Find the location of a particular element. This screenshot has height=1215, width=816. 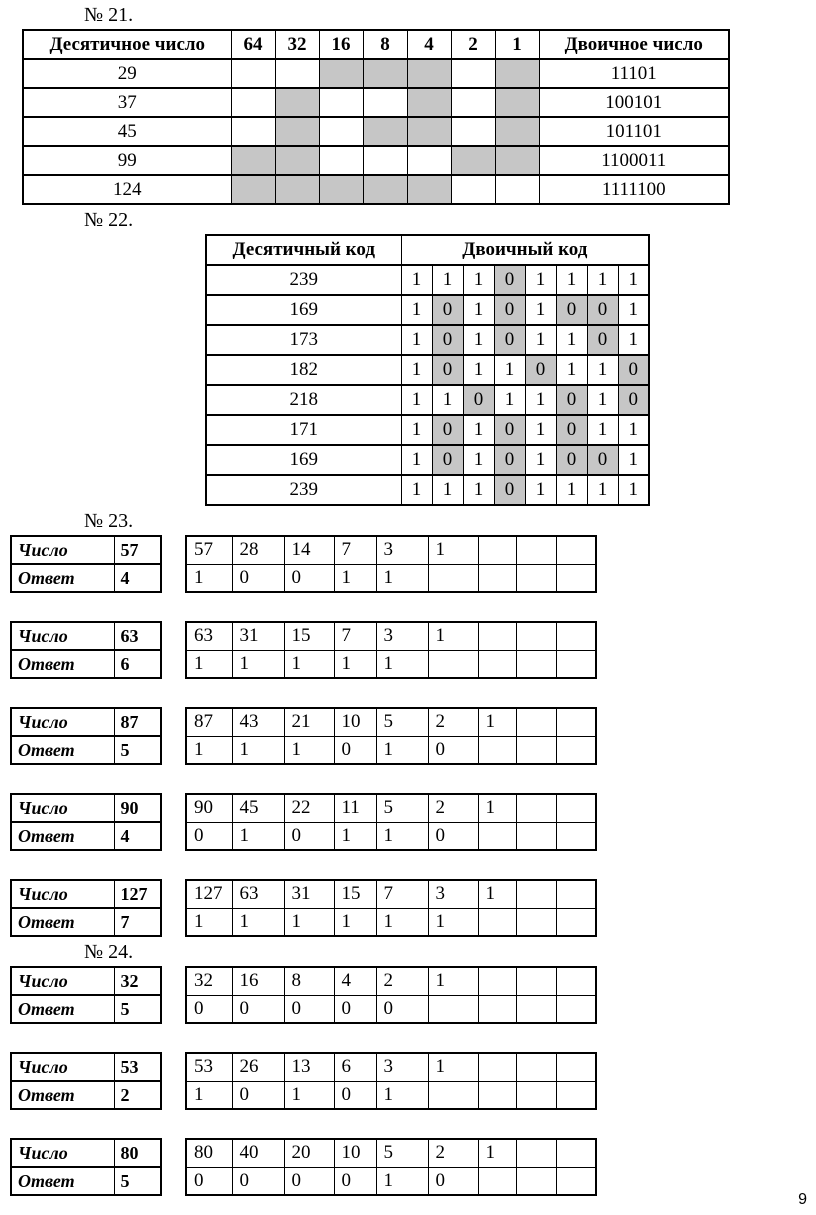

cell: 53 is located at coordinates (209, 1067).